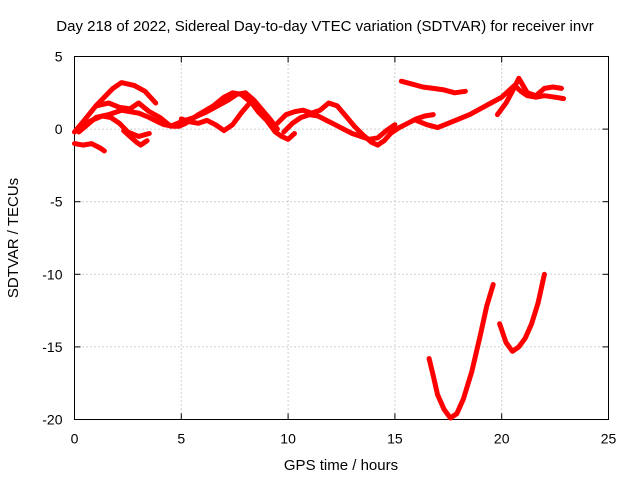 This screenshot has height=480, width=640. What do you see at coordinates (59, 57) in the screenshot?
I see `y-tick-label: 5` at bounding box center [59, 57].